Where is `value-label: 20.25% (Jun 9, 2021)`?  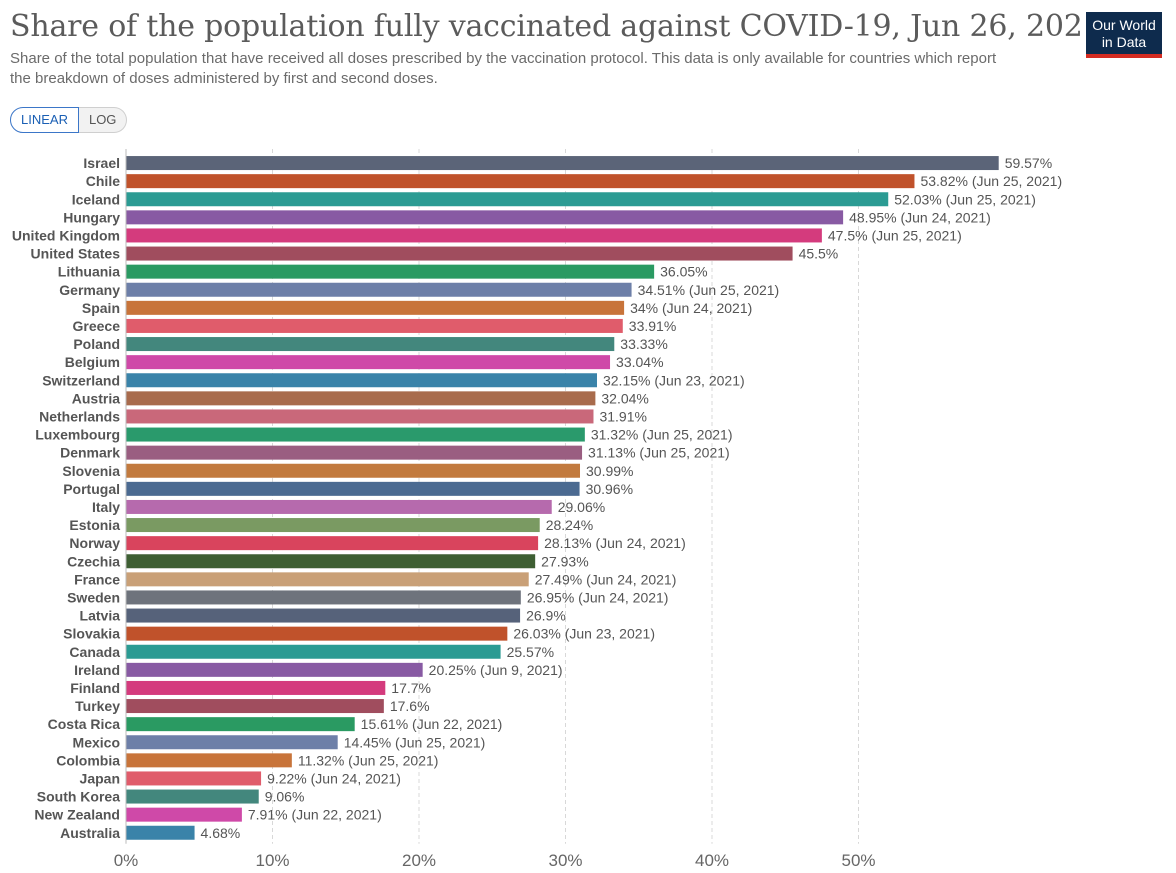
value-label: 20.25% (Jun 9, 2021) is located at coordinates (496, 670).